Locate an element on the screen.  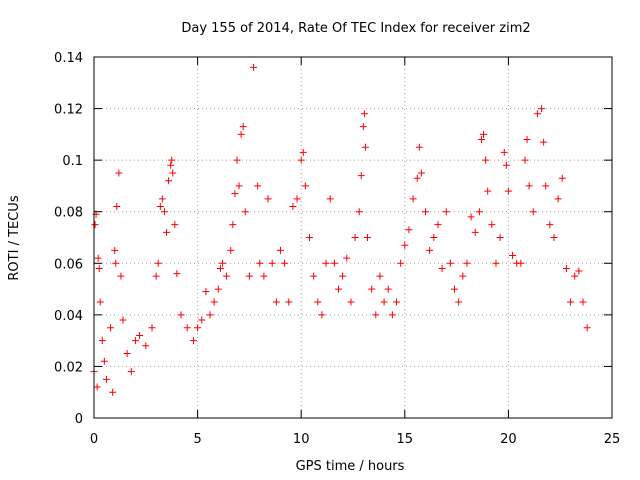
y-tick-label: 0.02 is located at coordinates (68, 367).